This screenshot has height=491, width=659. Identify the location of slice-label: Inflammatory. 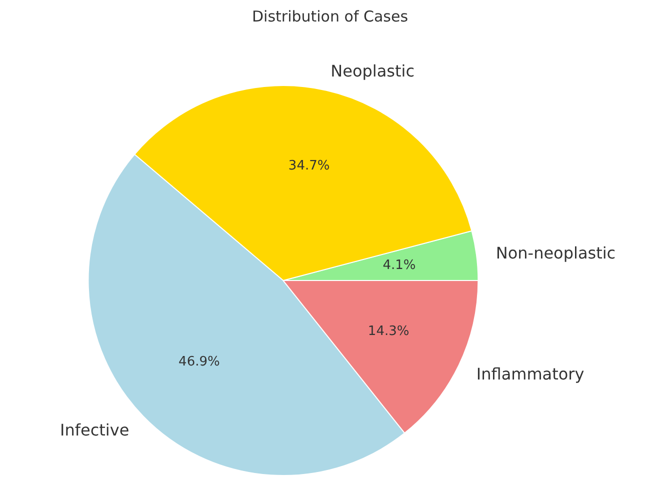
(530, 374).